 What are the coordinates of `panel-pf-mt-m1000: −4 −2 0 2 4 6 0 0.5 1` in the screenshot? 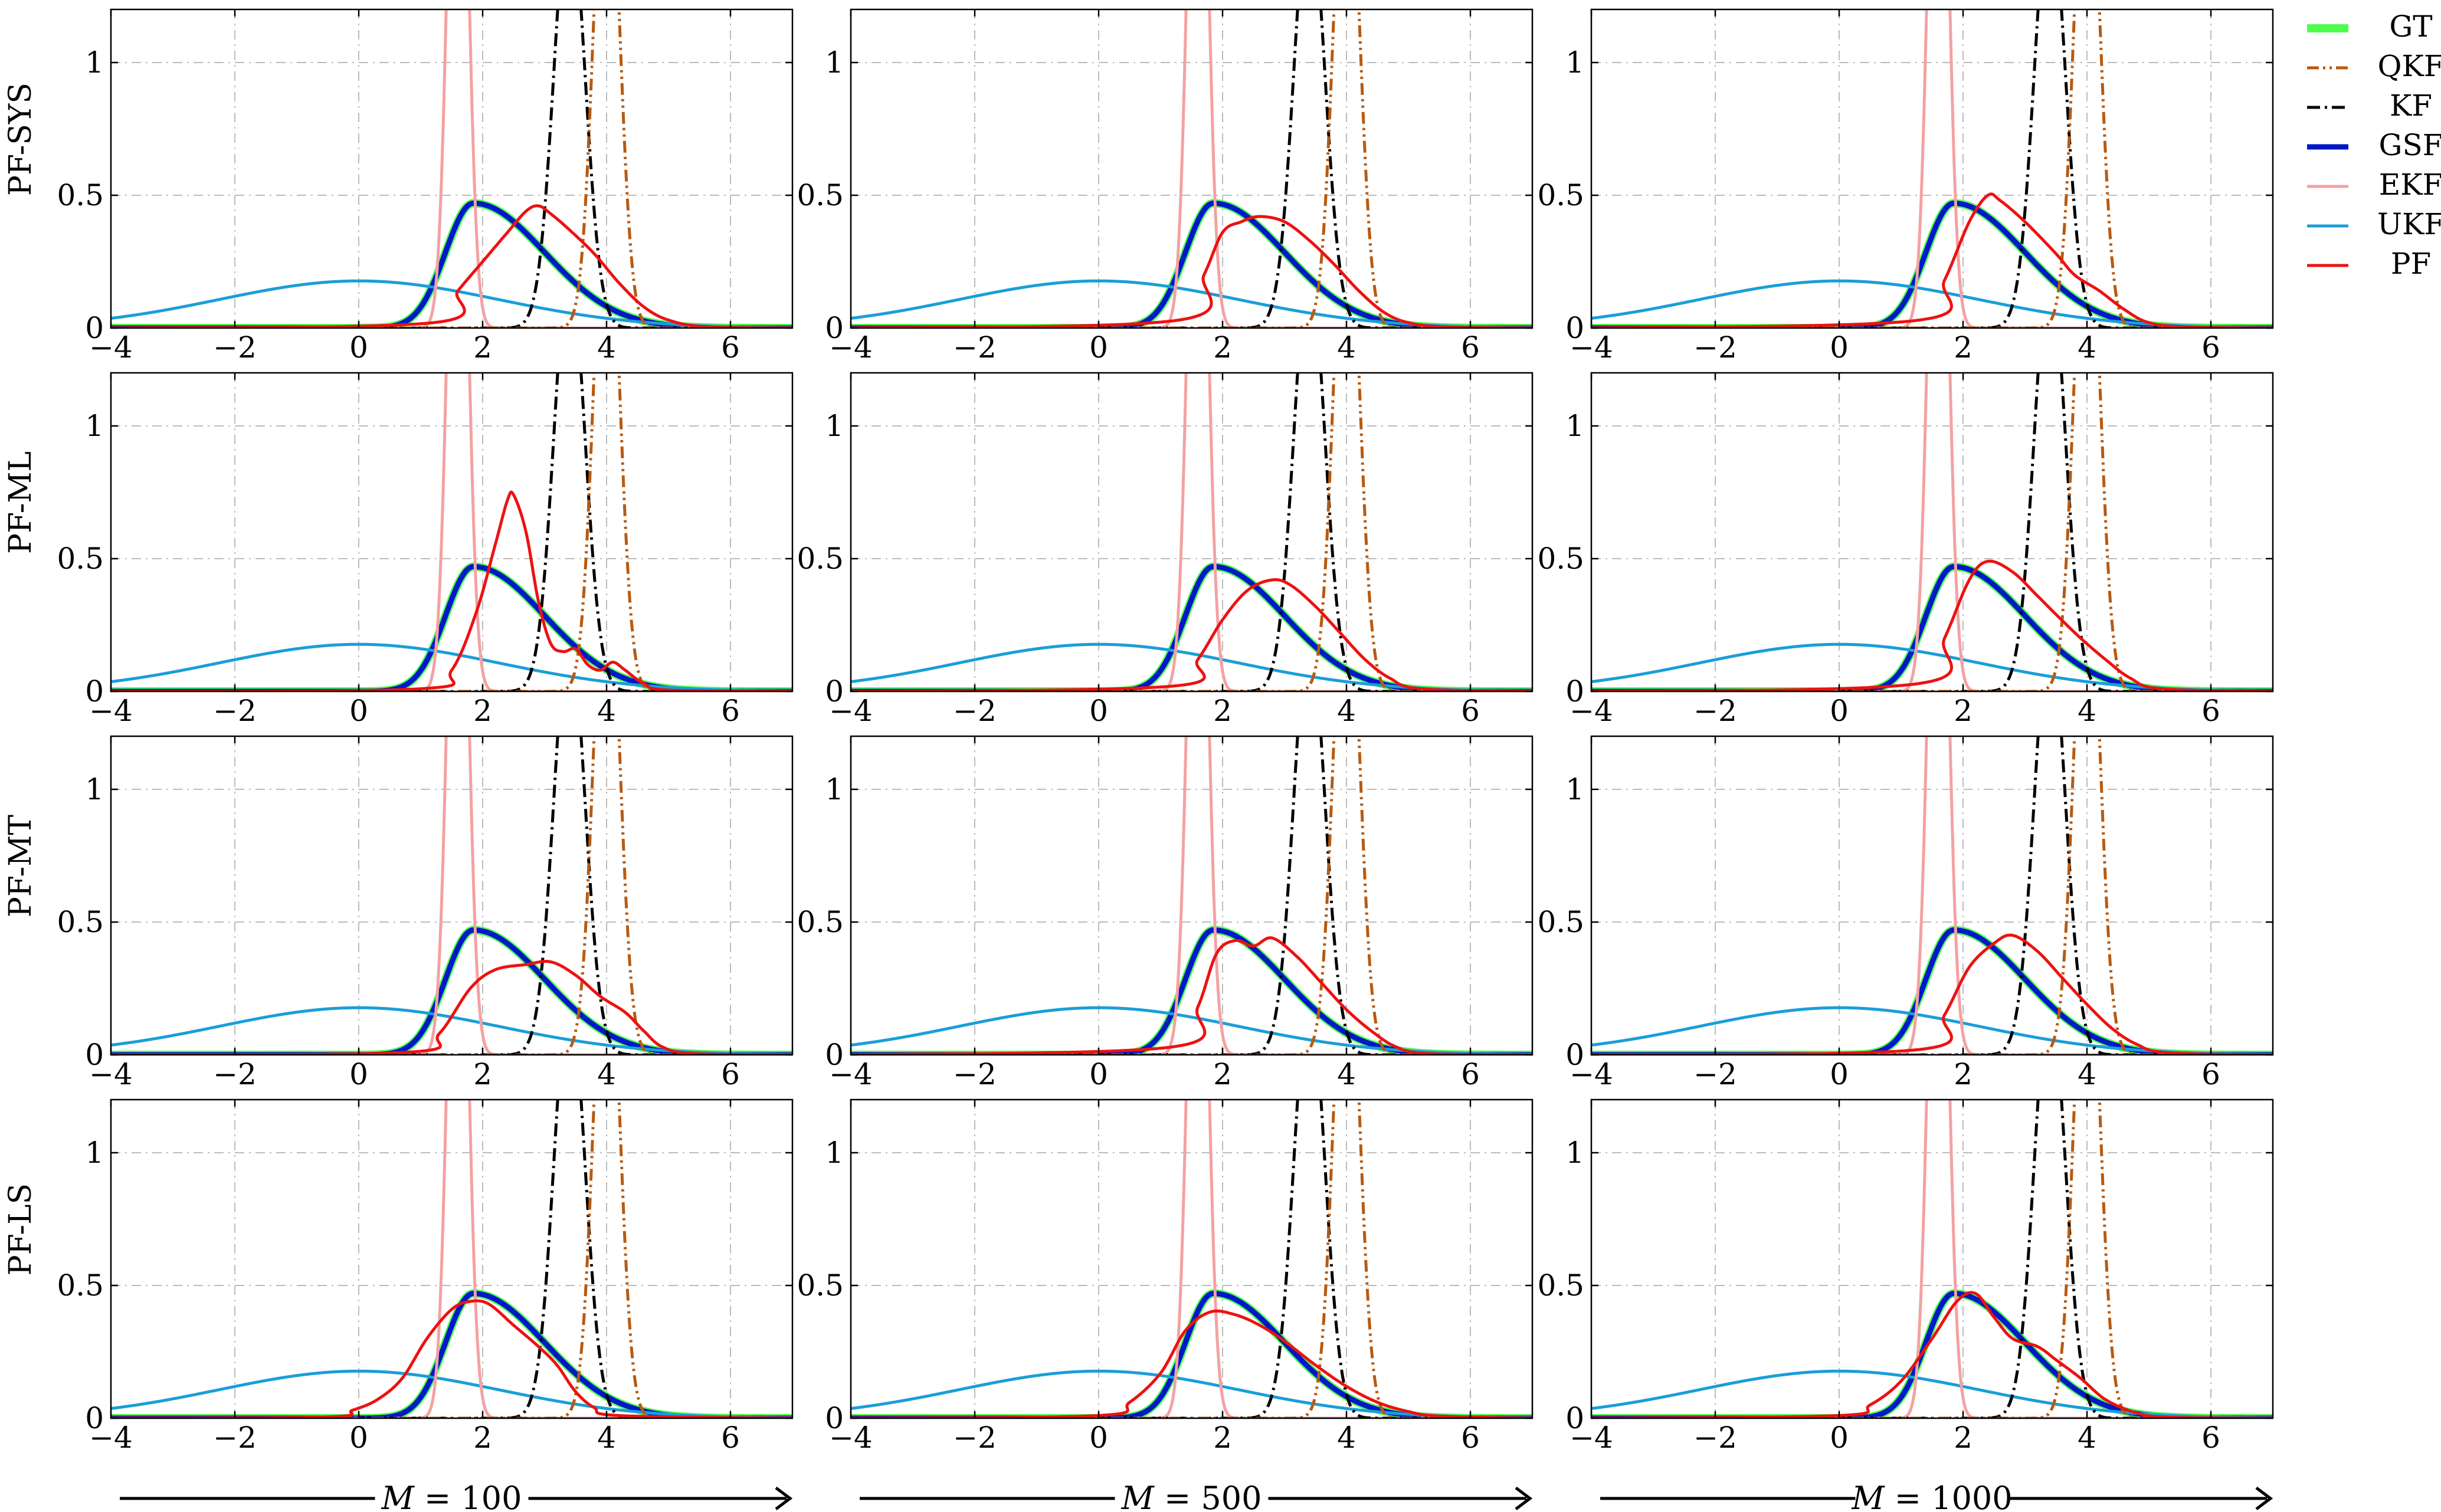 It's located at (1905, 913).